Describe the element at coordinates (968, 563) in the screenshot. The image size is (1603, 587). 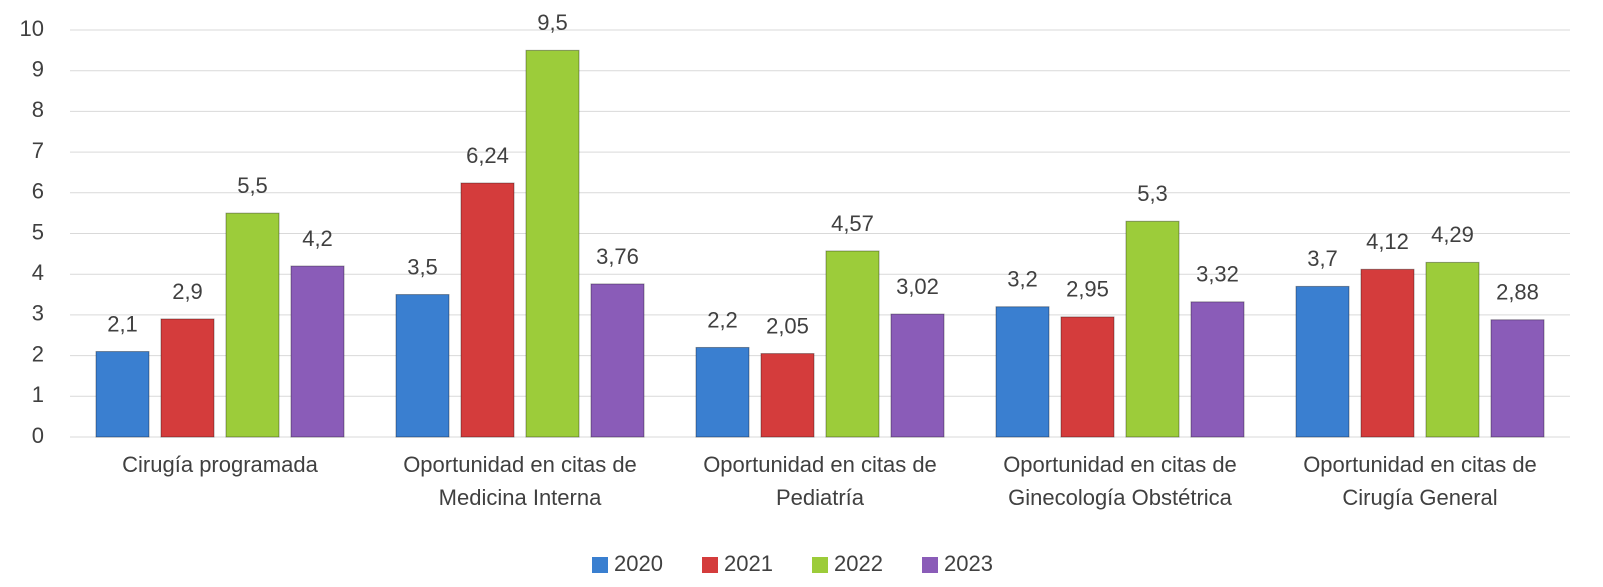
I see `legend-label: 2023` at that location.